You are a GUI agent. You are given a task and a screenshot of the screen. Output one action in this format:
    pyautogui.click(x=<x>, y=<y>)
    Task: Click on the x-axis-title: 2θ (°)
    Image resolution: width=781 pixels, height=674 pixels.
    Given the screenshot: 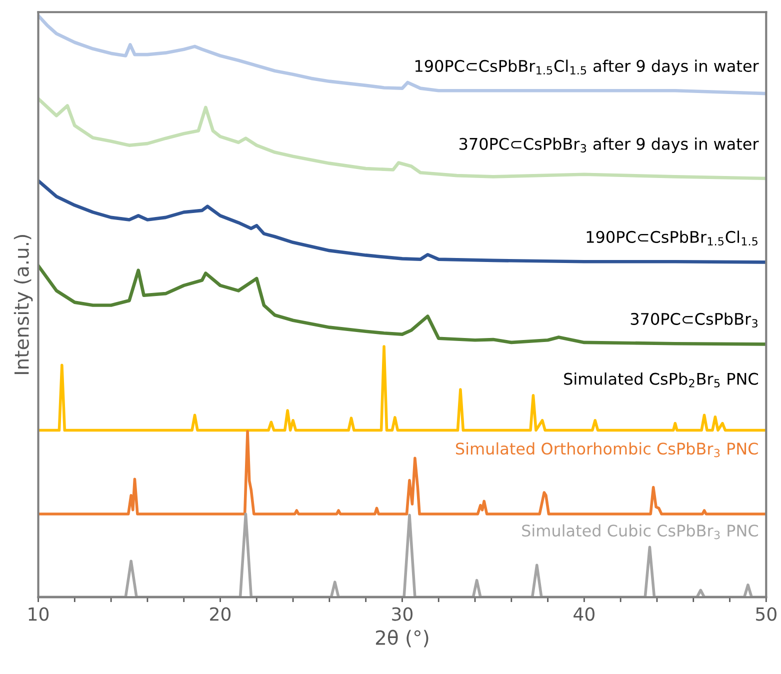 What is the action you would take?
    pyautogui.click(x=402, y=639)
    